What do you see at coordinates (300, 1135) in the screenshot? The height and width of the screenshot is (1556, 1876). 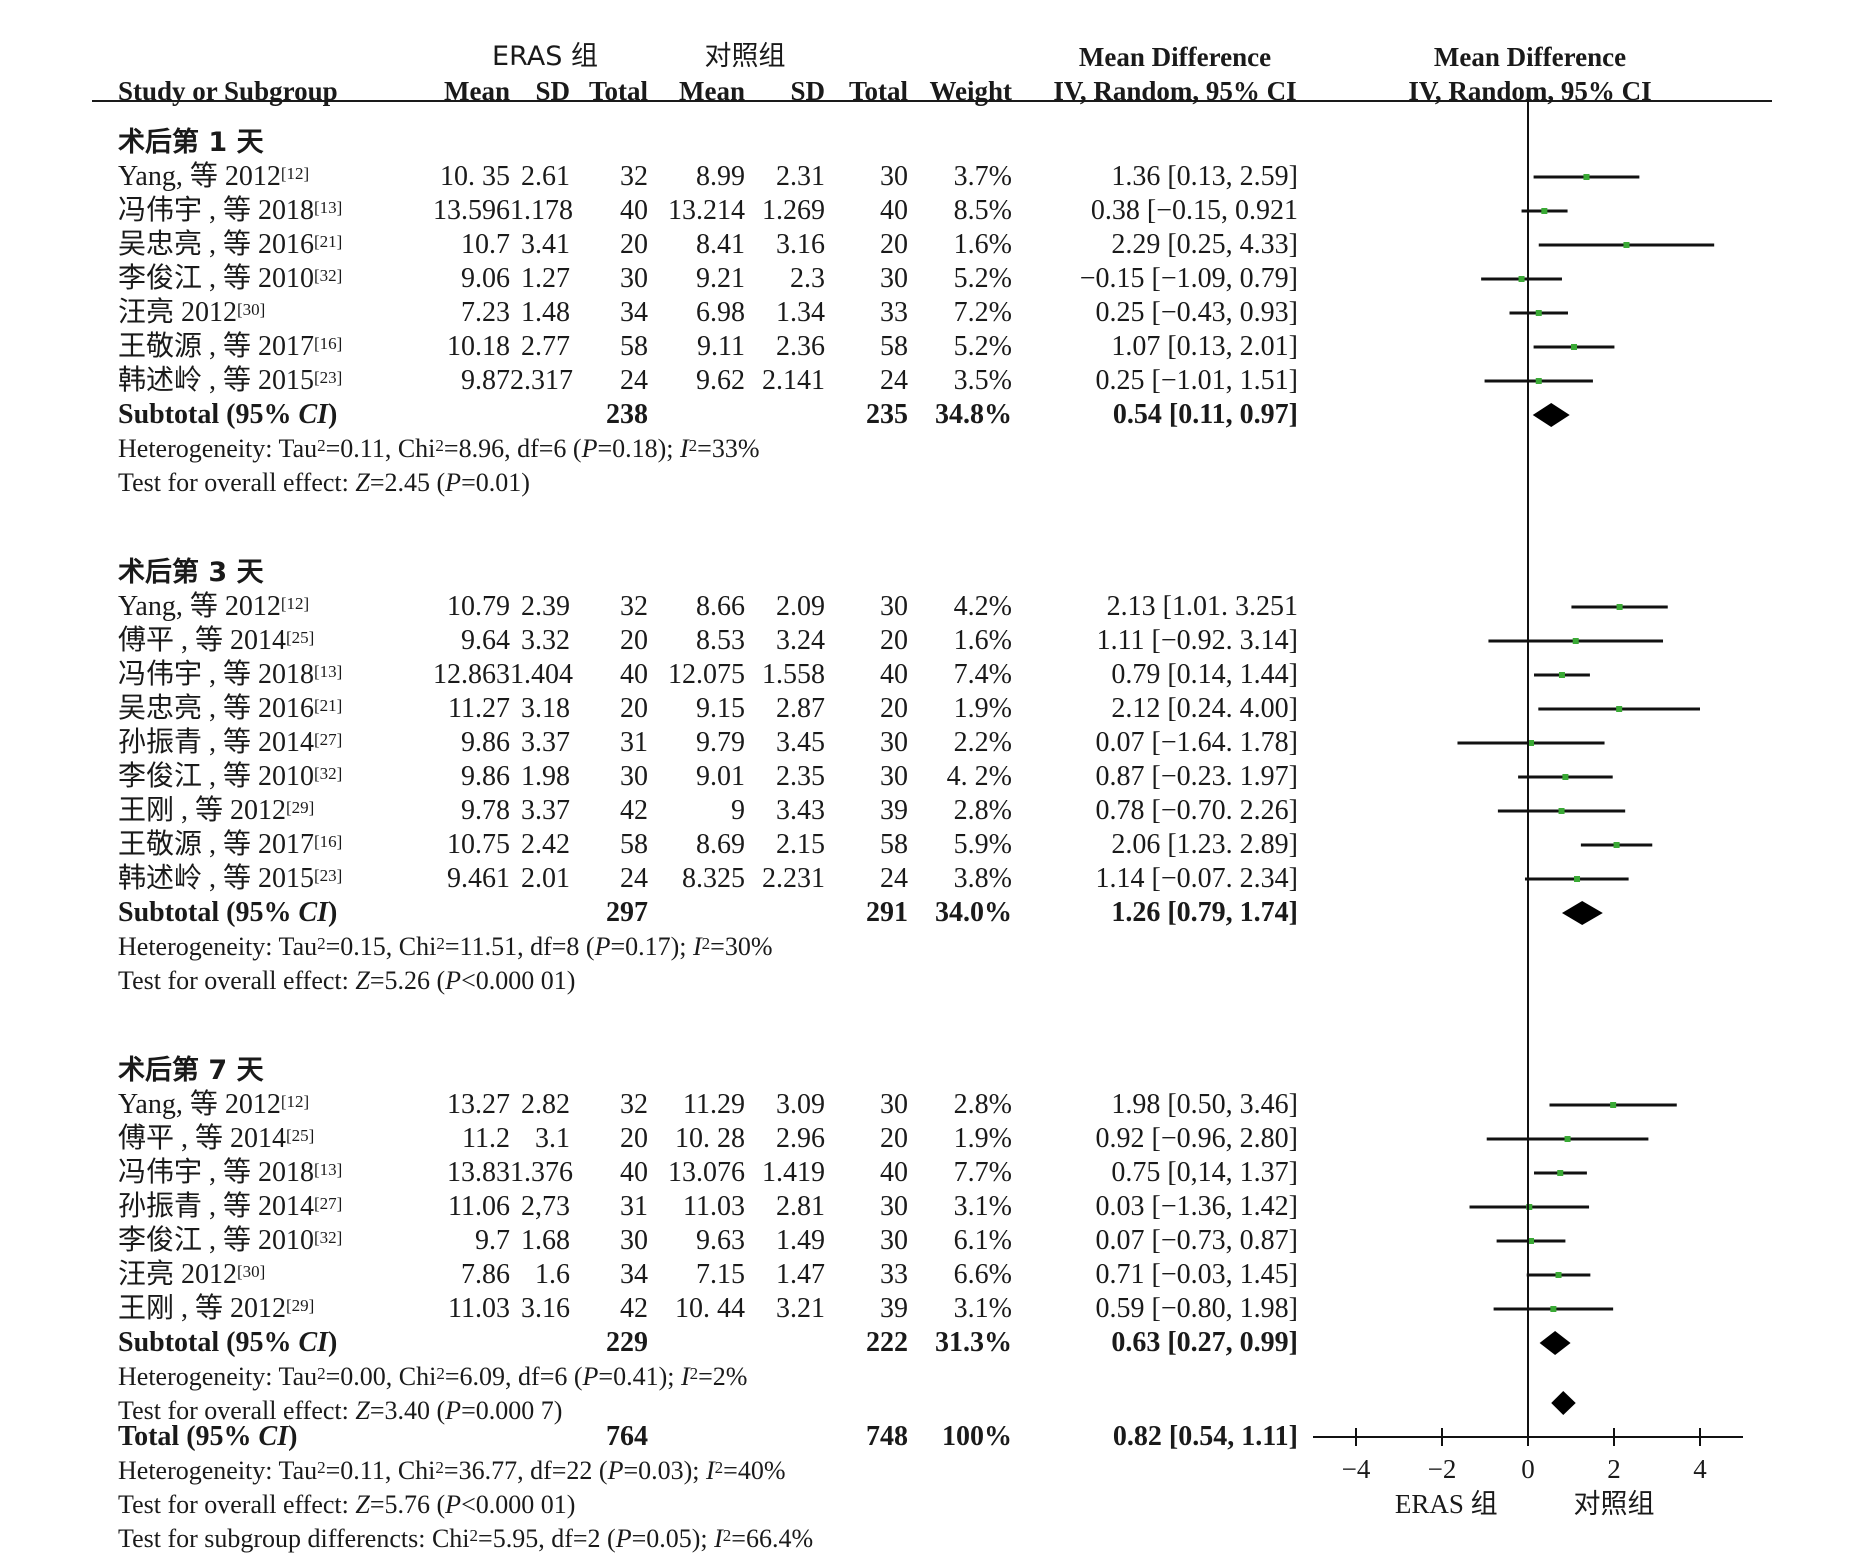 I see `g3-study-2-ref: [25]` at bounding box center [300, 1135].